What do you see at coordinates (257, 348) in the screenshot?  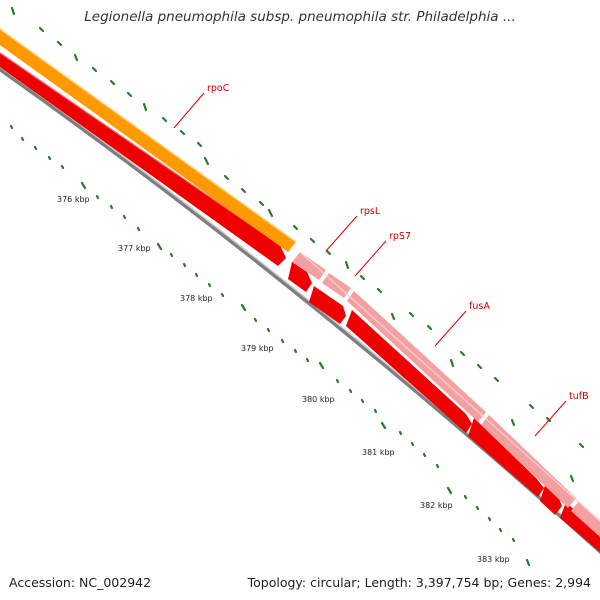 I see `tick-label: 379 kbp` at bounding box center [257, 348].